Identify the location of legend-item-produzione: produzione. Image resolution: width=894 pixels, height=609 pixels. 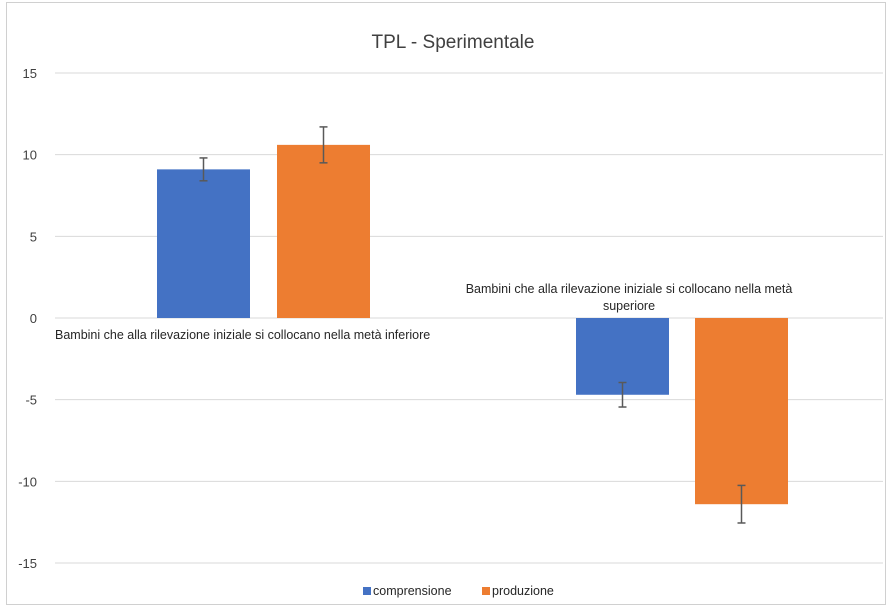
(518, 591).